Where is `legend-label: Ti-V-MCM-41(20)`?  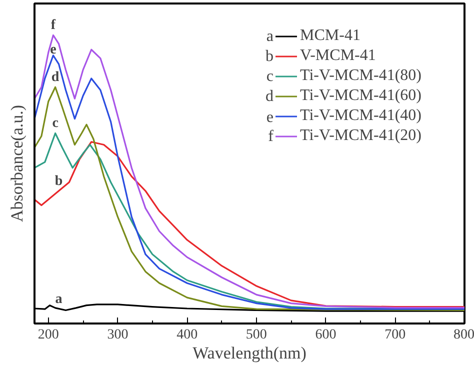 legend-label: Ti-V-MCM-41(20) is located at coordinates (361, 136).